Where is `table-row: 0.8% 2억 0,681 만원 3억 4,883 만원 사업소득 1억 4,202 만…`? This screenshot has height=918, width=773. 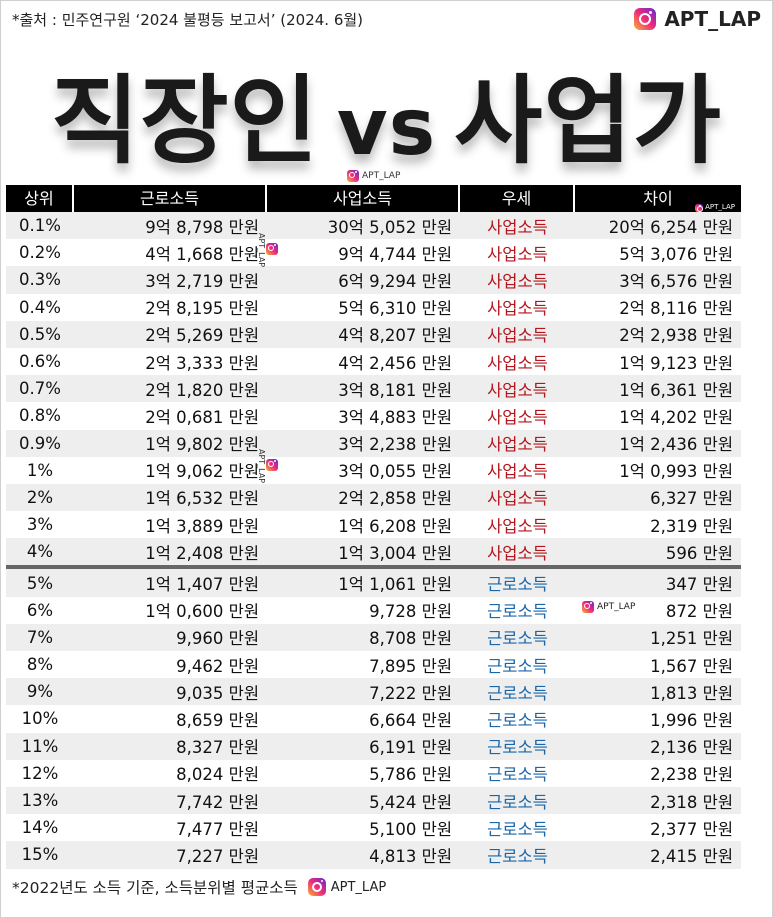 table-row: 0.8% 2억 0,681 만원 3억 4,883 만원 사업소득 1억 4,202 만… is located at coordinates (373, 415).